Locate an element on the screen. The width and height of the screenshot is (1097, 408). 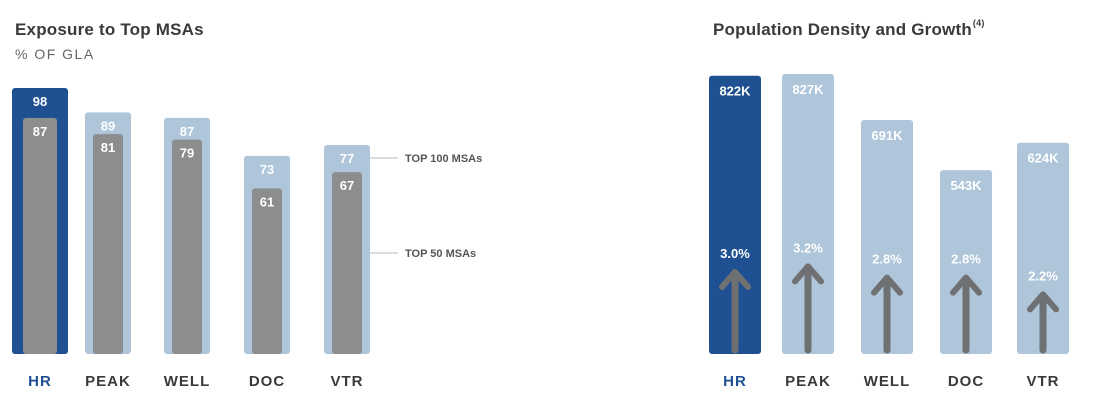
growth-arrow-head-doc is located at coordinates (966, 285).